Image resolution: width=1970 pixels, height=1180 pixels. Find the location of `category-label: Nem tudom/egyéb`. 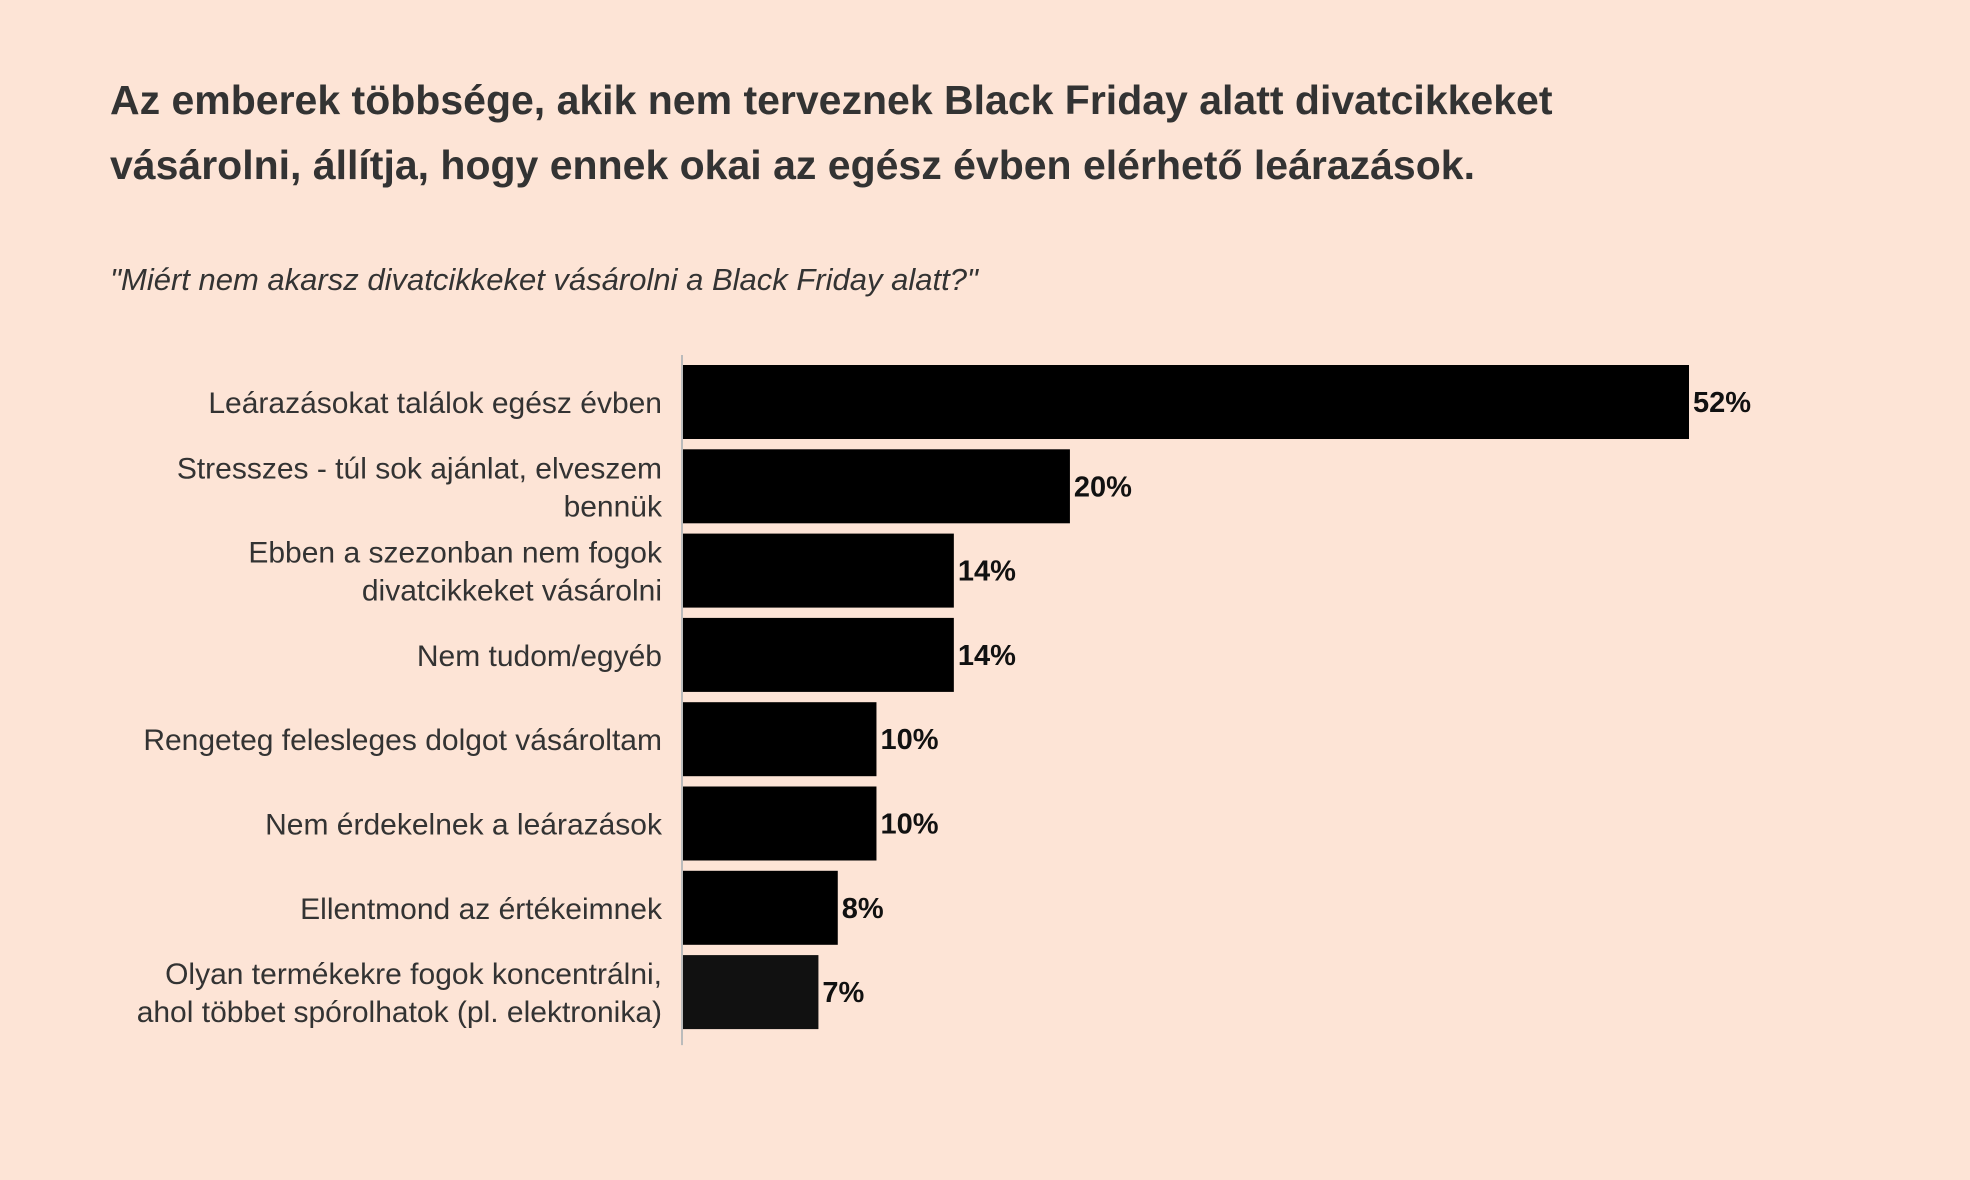

category-label: Nem tudom/egyéb is located at coordinates (539, 656).